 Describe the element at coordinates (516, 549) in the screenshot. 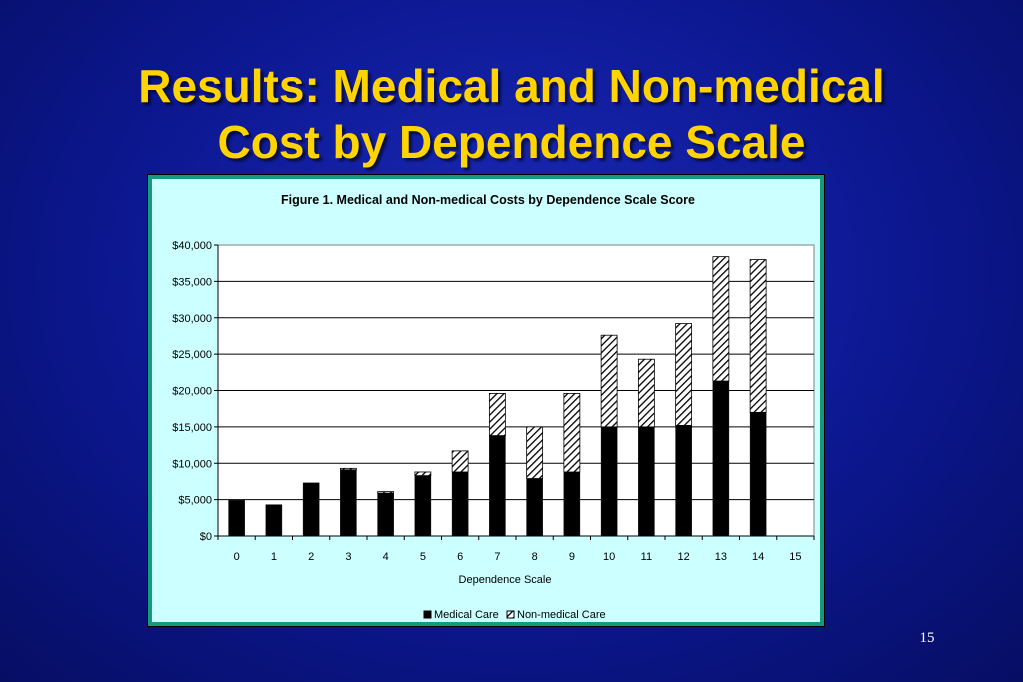

I see `x-axis-ticks: 0 1 2 3 4 5 6 7 8 9 10 11 12 13 14 15` at that location.